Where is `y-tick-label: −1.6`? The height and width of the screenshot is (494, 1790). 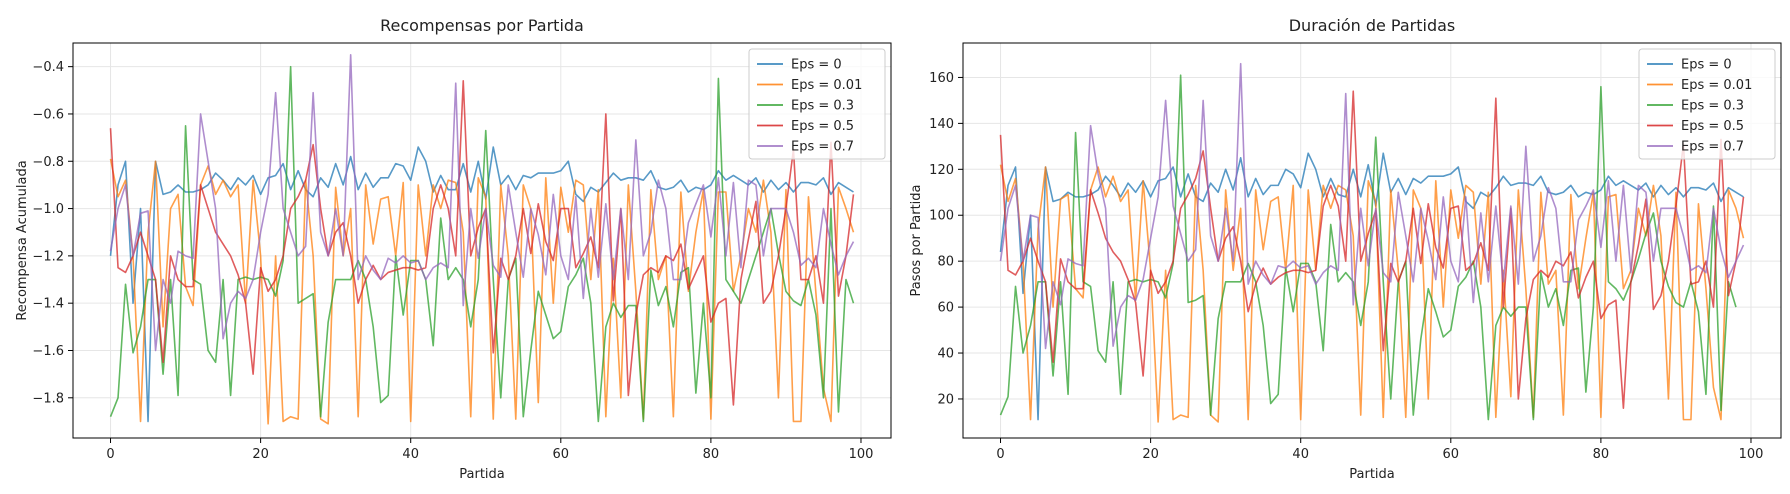
y-tick-label: −1.6 is located at coordinates (48, 351).